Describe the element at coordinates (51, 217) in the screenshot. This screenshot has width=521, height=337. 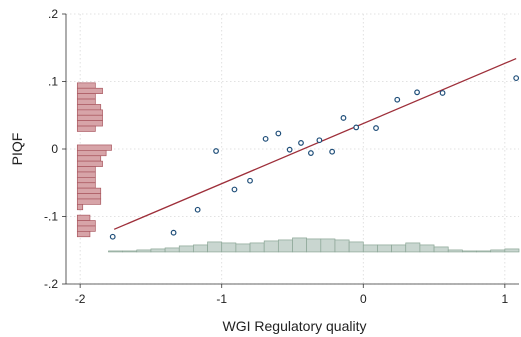
I see `y-tick-label: -.1` at that location.